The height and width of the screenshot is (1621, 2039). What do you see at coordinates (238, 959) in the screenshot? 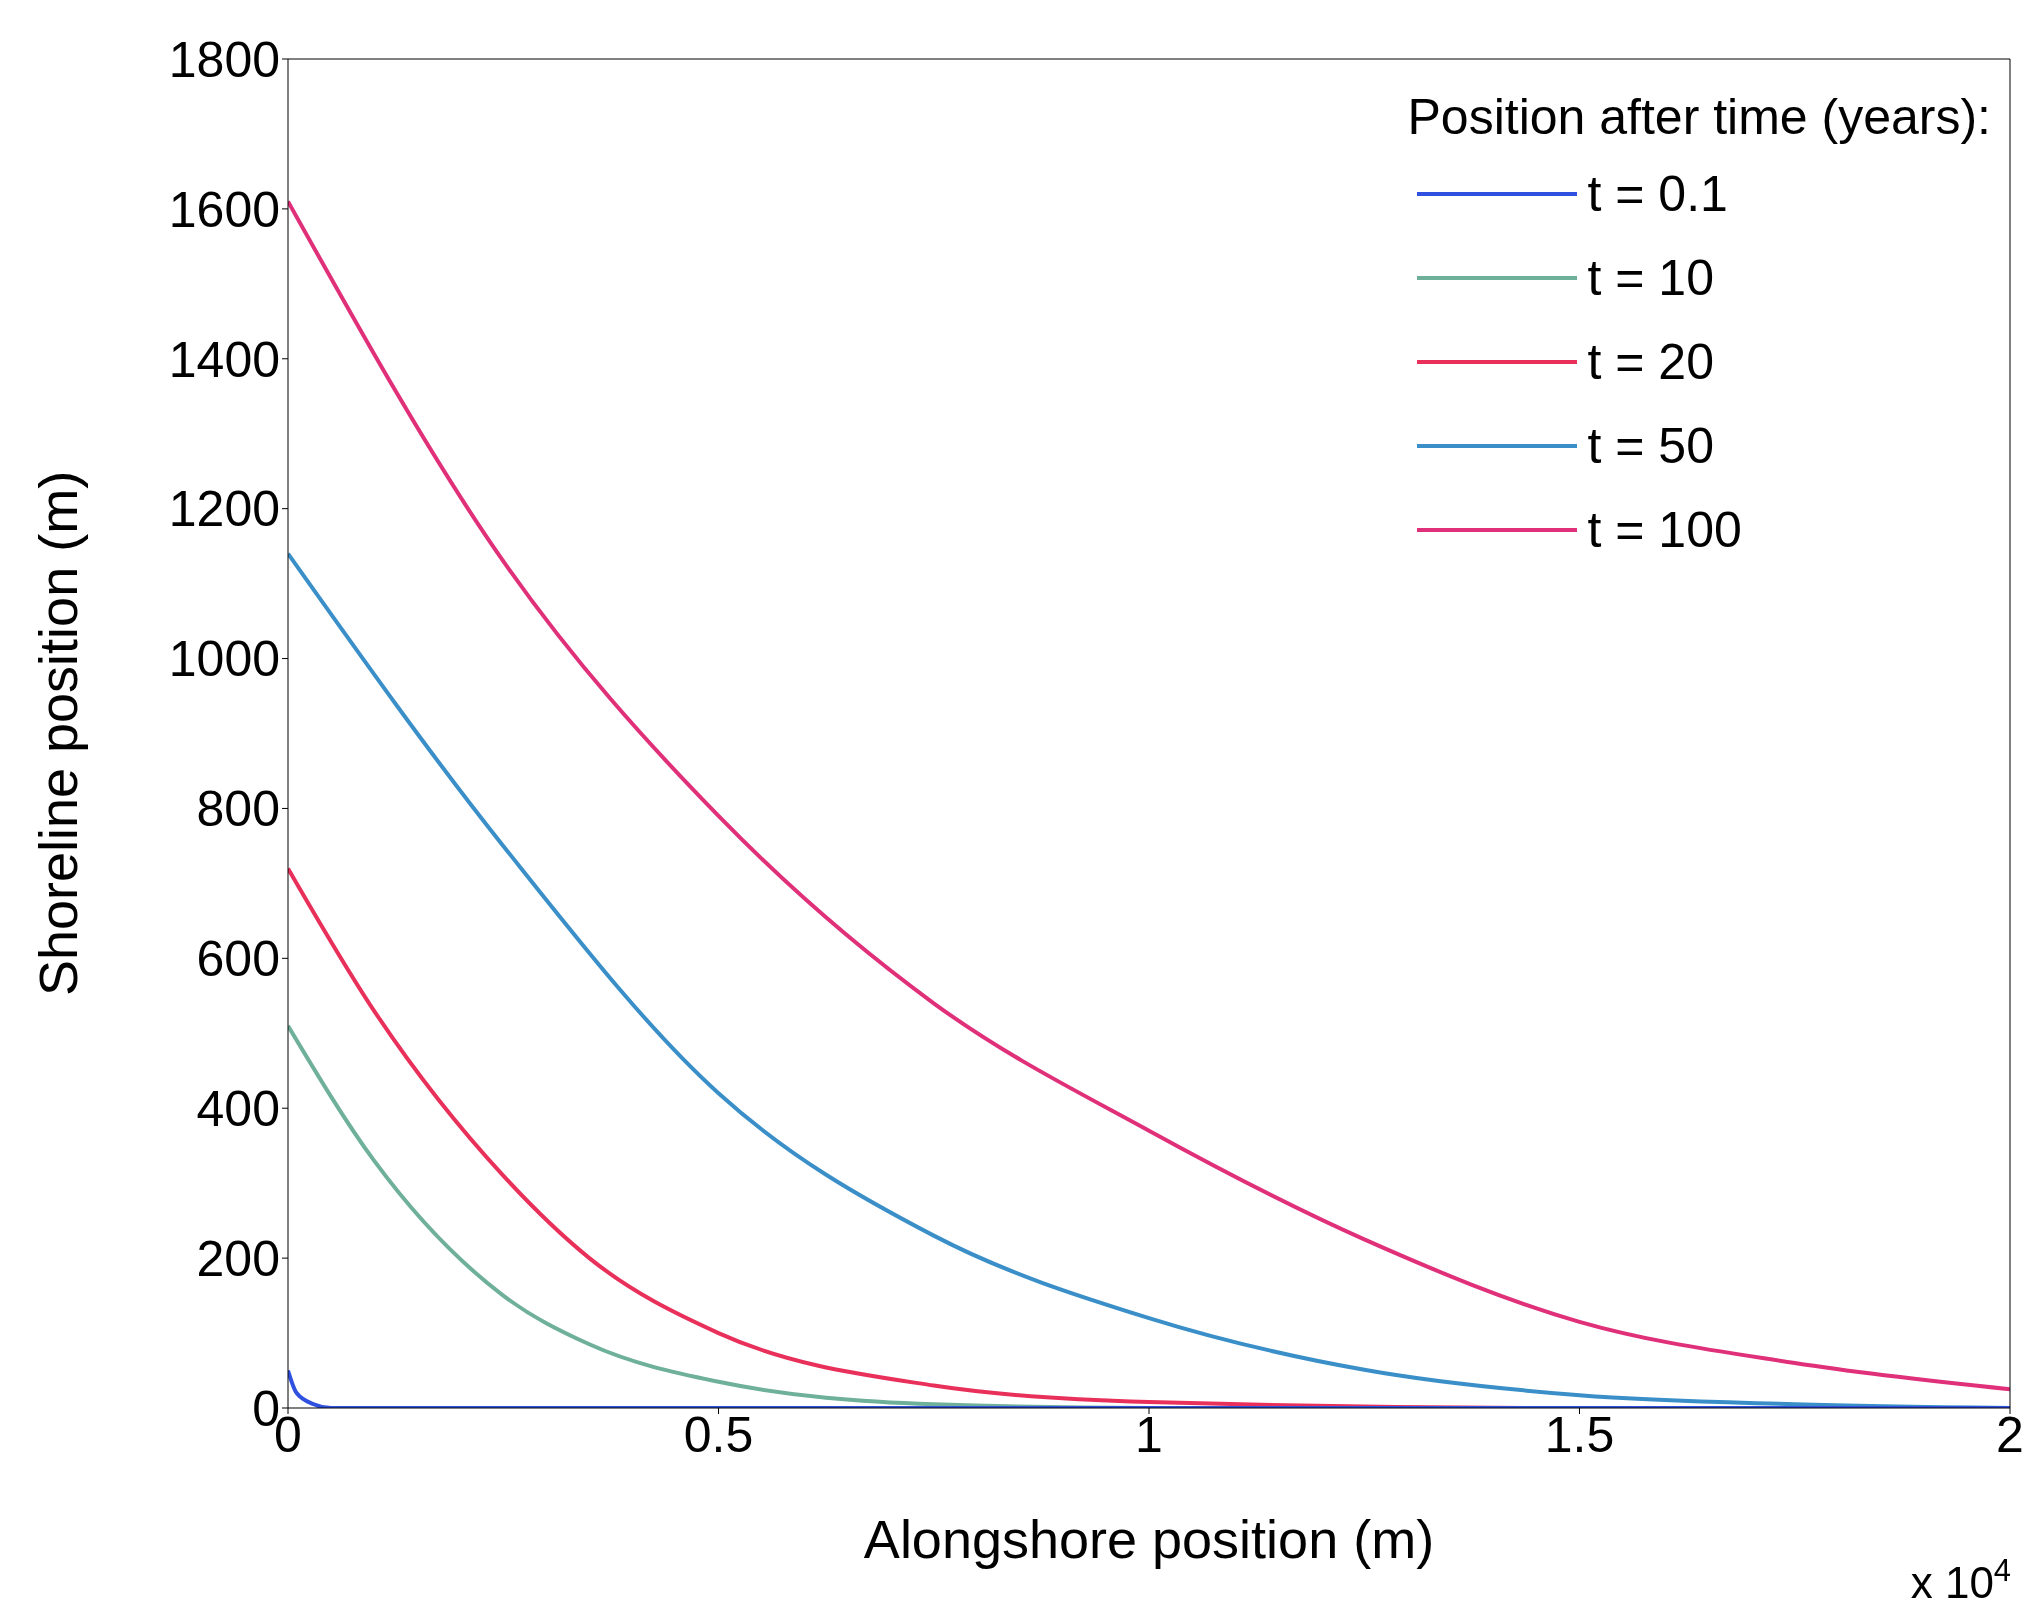
I see `y-tick-label: 600` at bounding box center [238, 959].